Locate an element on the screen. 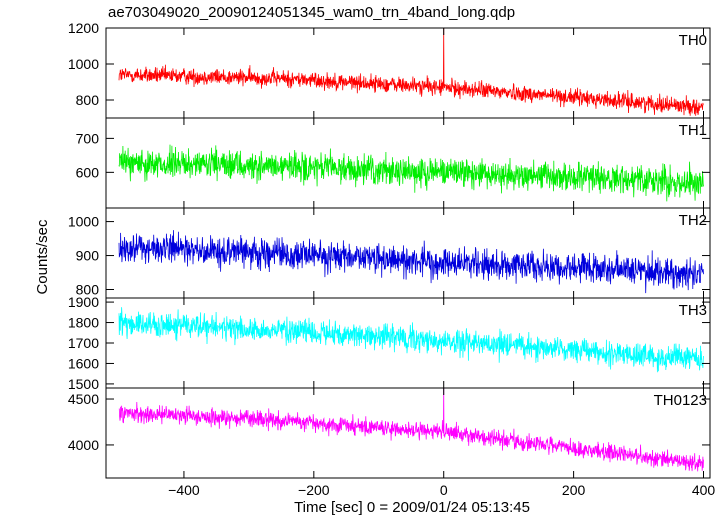 The image size is (723, 516). x-tick-label: −200 is located at coordinates (314, 490).